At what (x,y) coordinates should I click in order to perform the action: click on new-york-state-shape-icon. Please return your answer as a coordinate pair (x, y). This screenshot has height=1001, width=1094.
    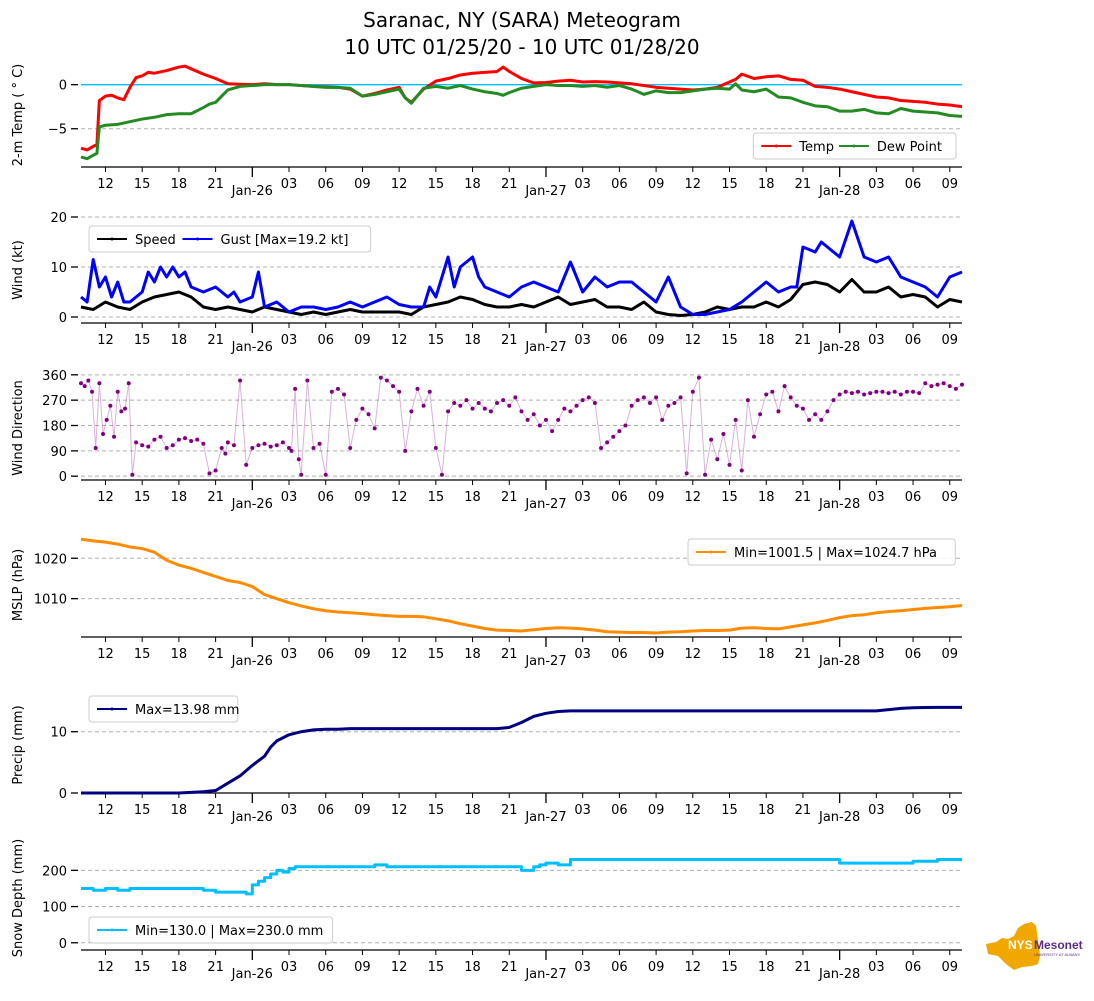
    Looking at the image, I should click on (1013, 946).